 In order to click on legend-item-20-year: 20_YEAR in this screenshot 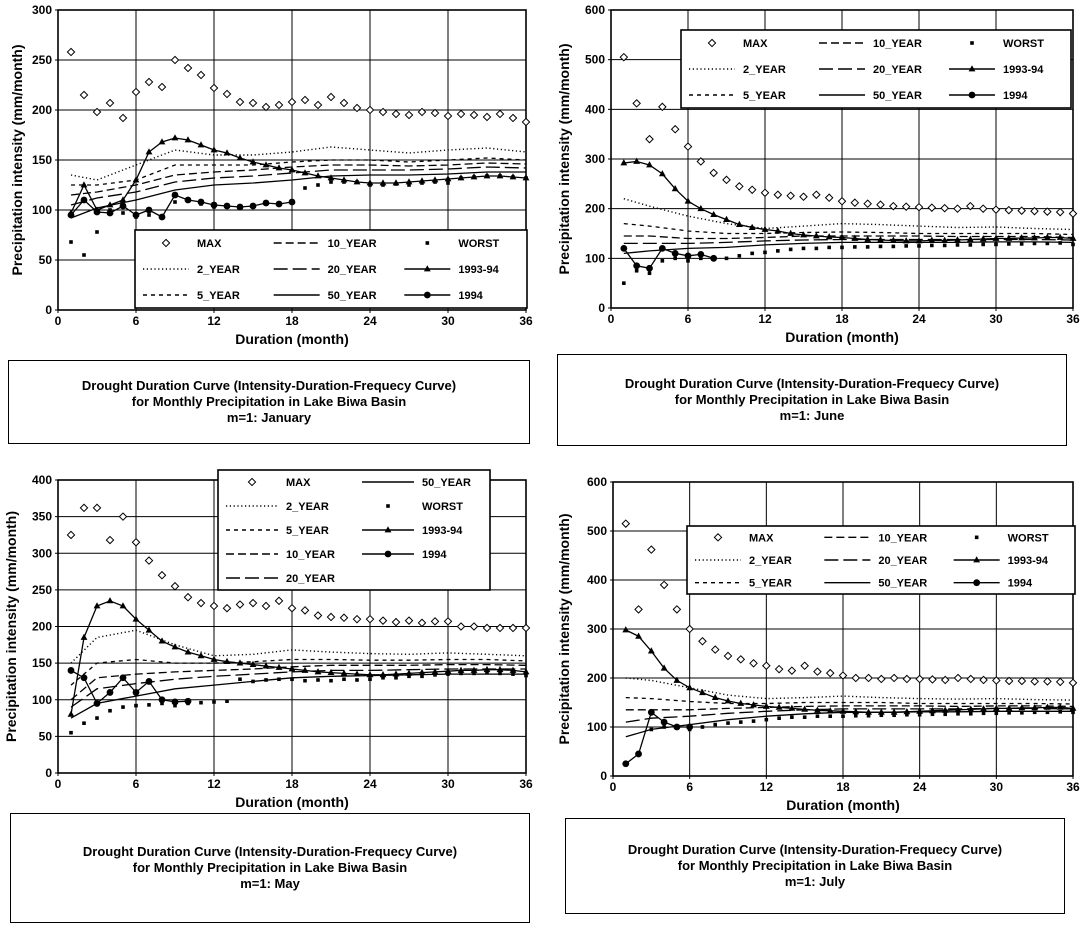, I will do `click(325, 270)`.